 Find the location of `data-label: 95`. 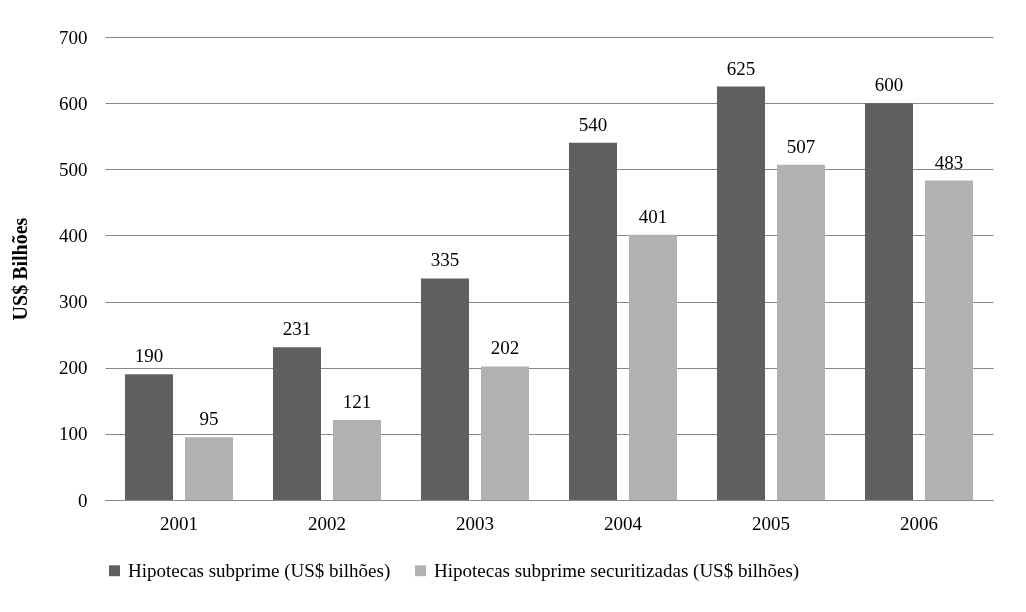

data-label: 95 is located at coordinates (209, 419).